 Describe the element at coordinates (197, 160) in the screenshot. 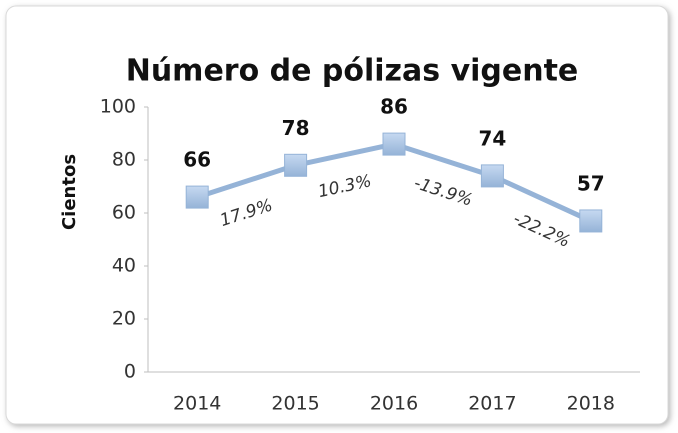

I see `data-label: 66` at that location.